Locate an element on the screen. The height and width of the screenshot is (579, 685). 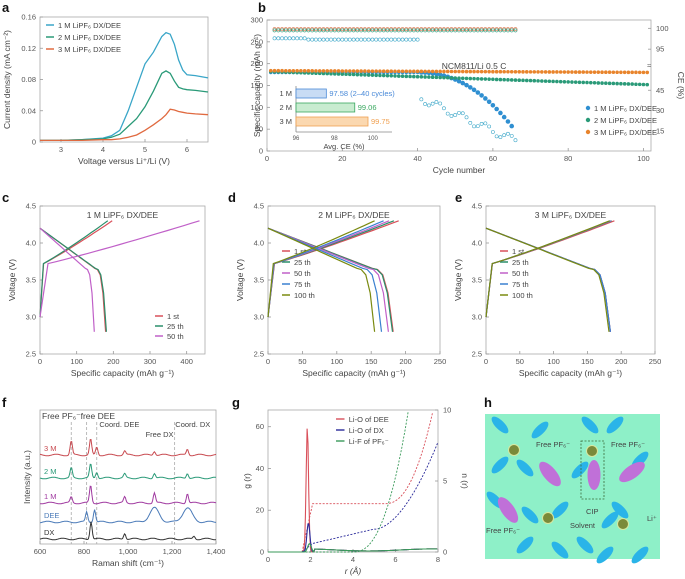
c-ytick-label: 4.5 is located at coordinates (31, 206).